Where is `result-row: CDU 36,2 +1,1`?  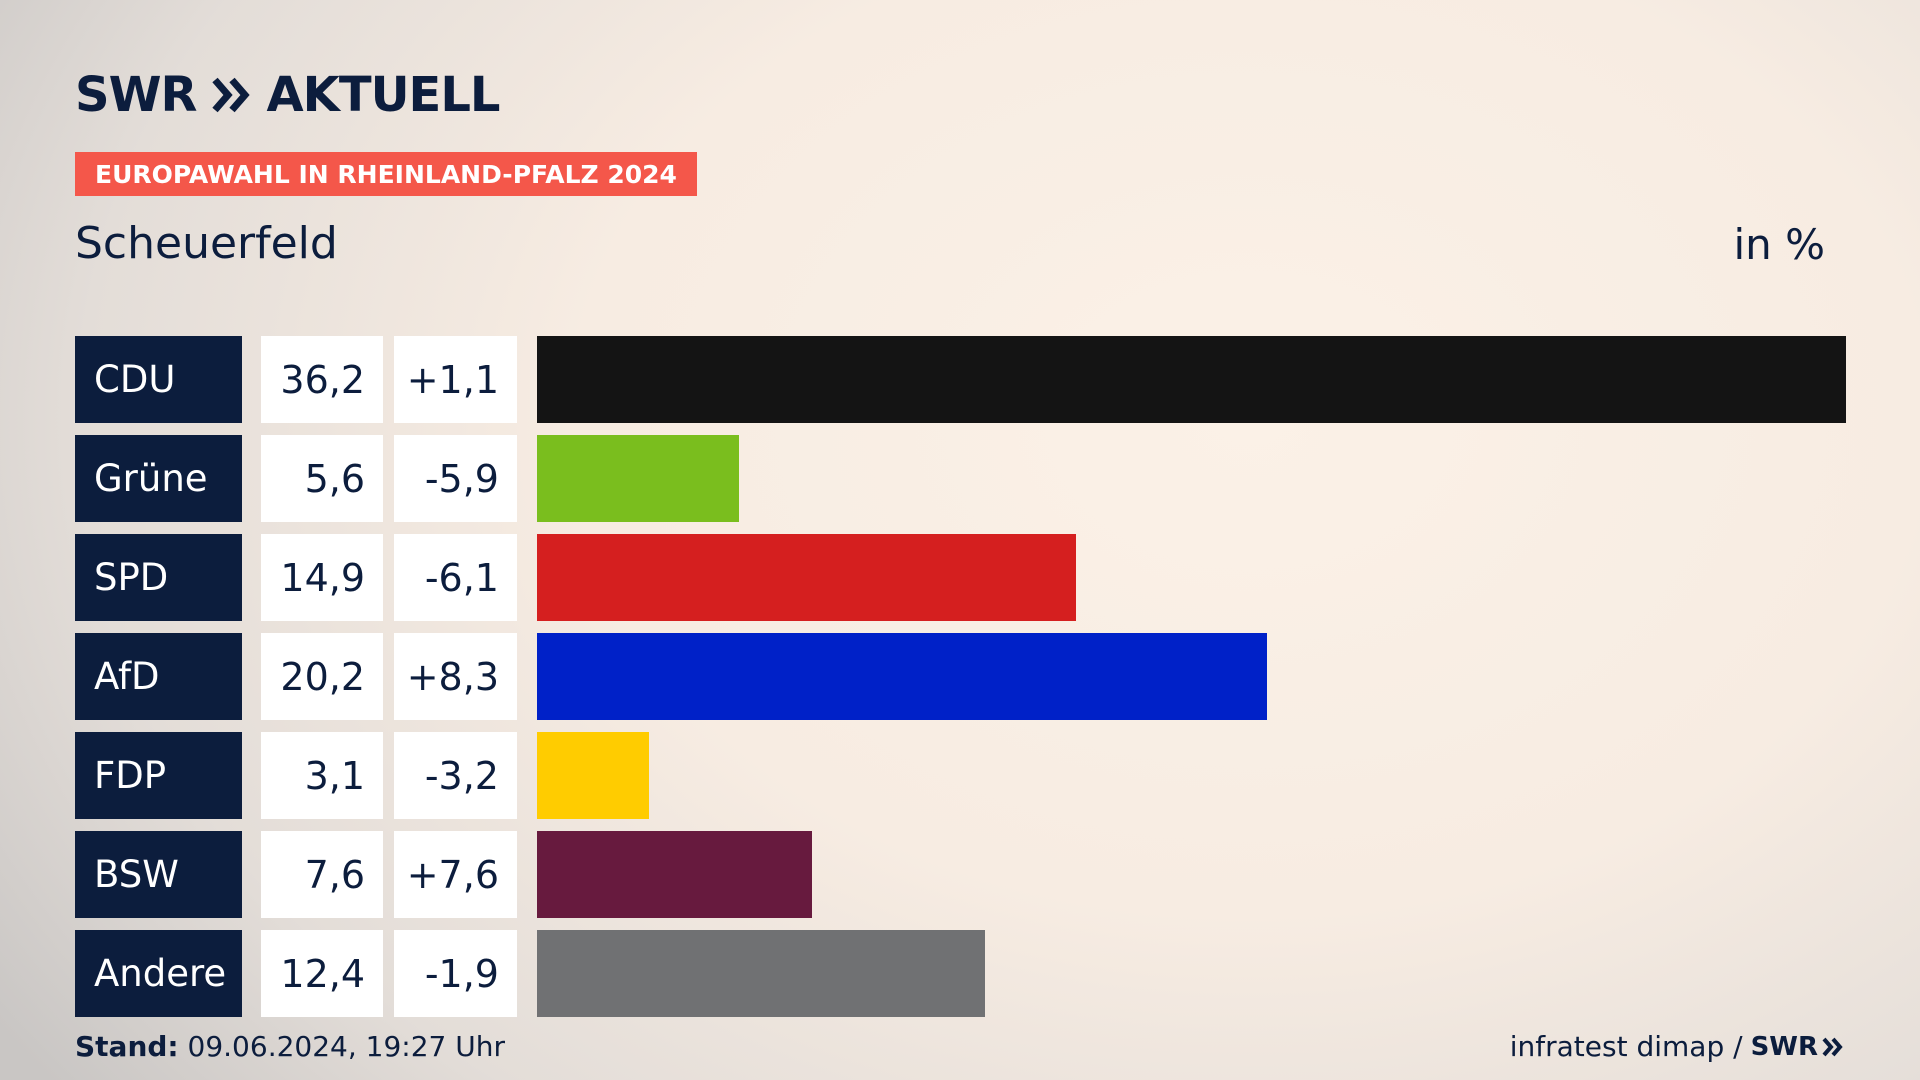
result-row: CDU 36,2 +1,1 is located at coordinates (960, 379).